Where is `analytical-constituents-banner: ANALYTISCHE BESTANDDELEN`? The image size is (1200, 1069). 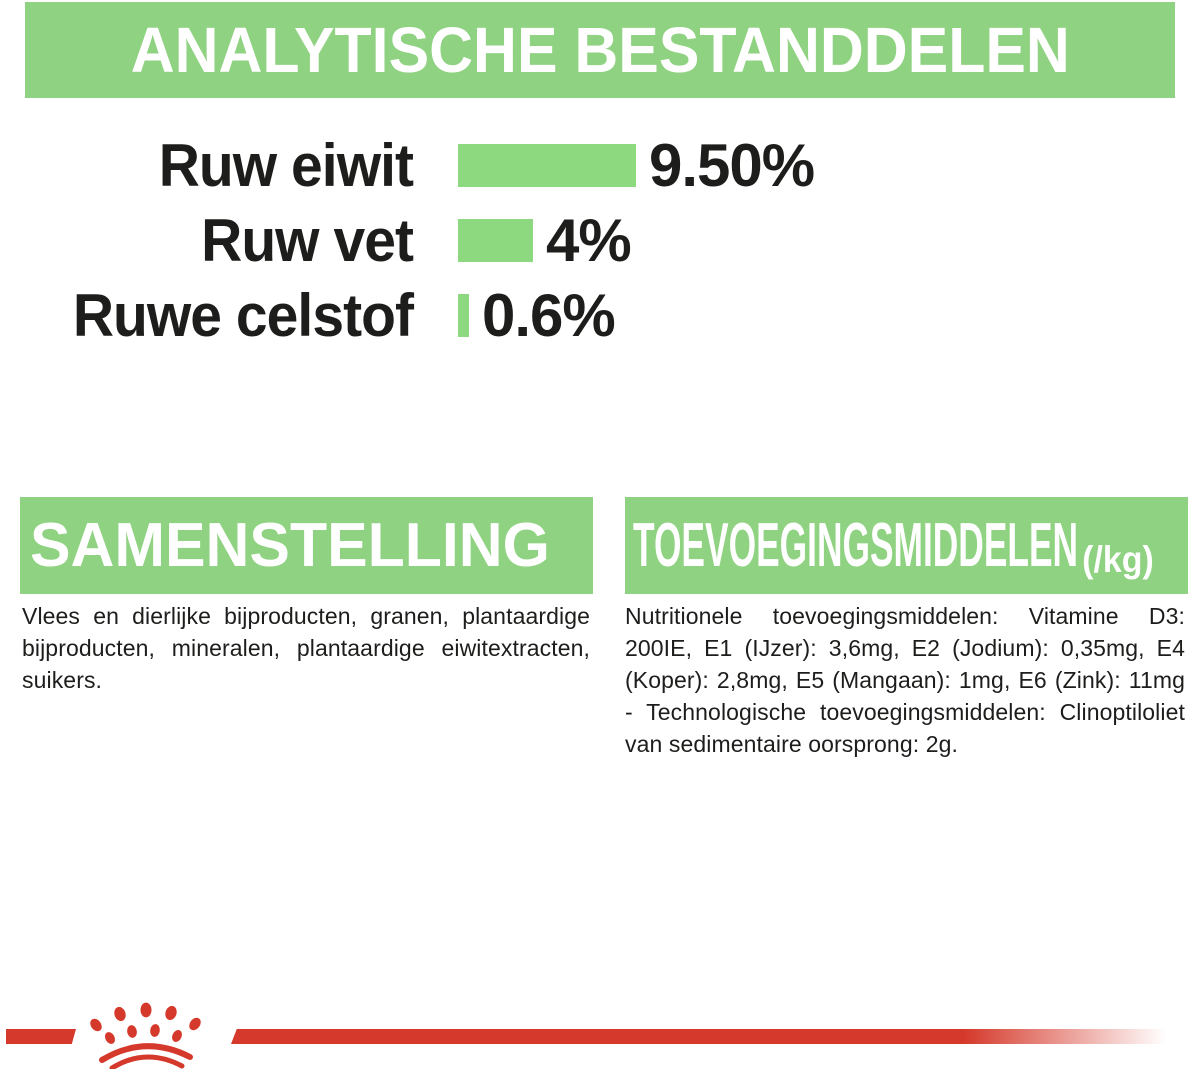
analytical-constituents-banner: ANALYTISCHE BESTANDDELEN is located at coordinates (600, 50).